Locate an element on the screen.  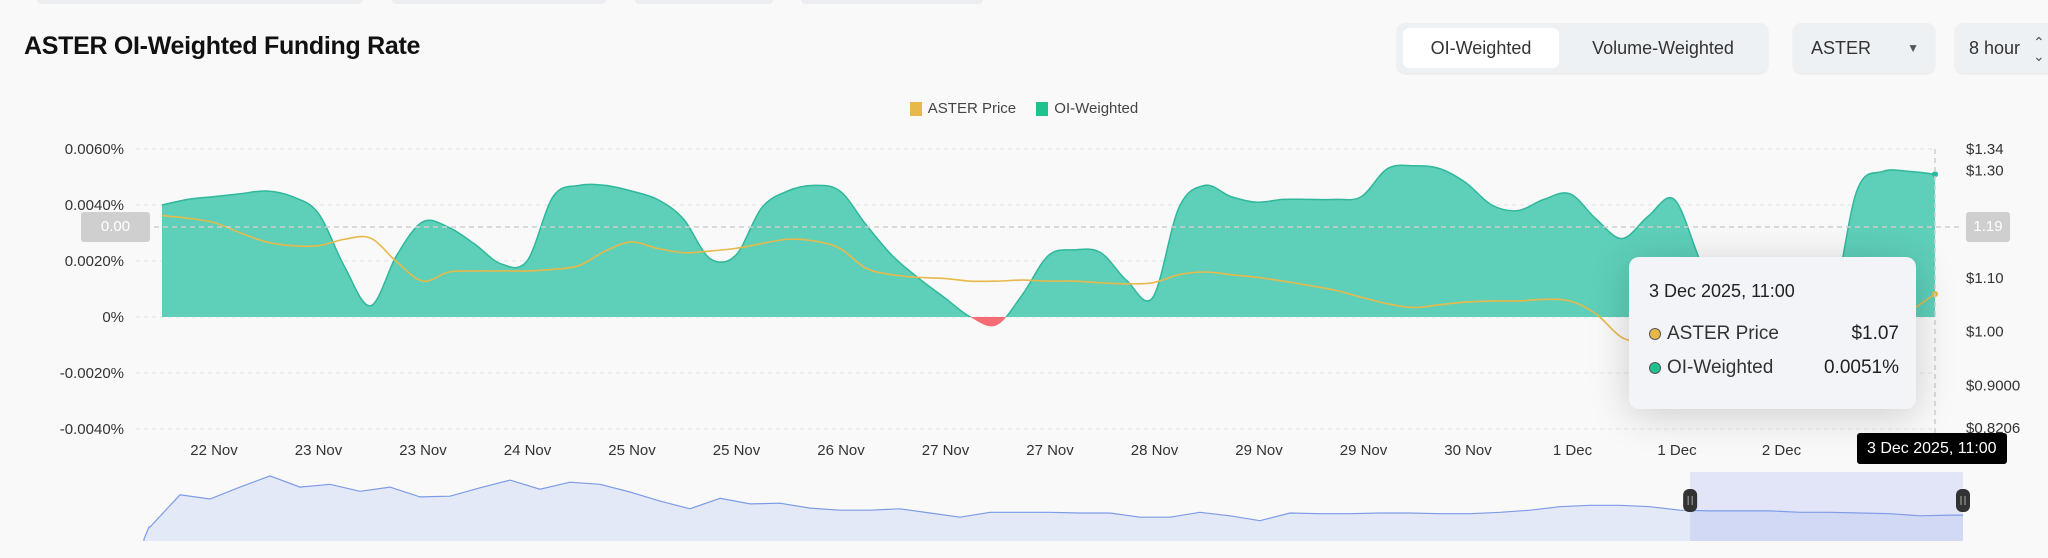
x-tick-label: 2 Dec is located at coordinates (1782, 450).